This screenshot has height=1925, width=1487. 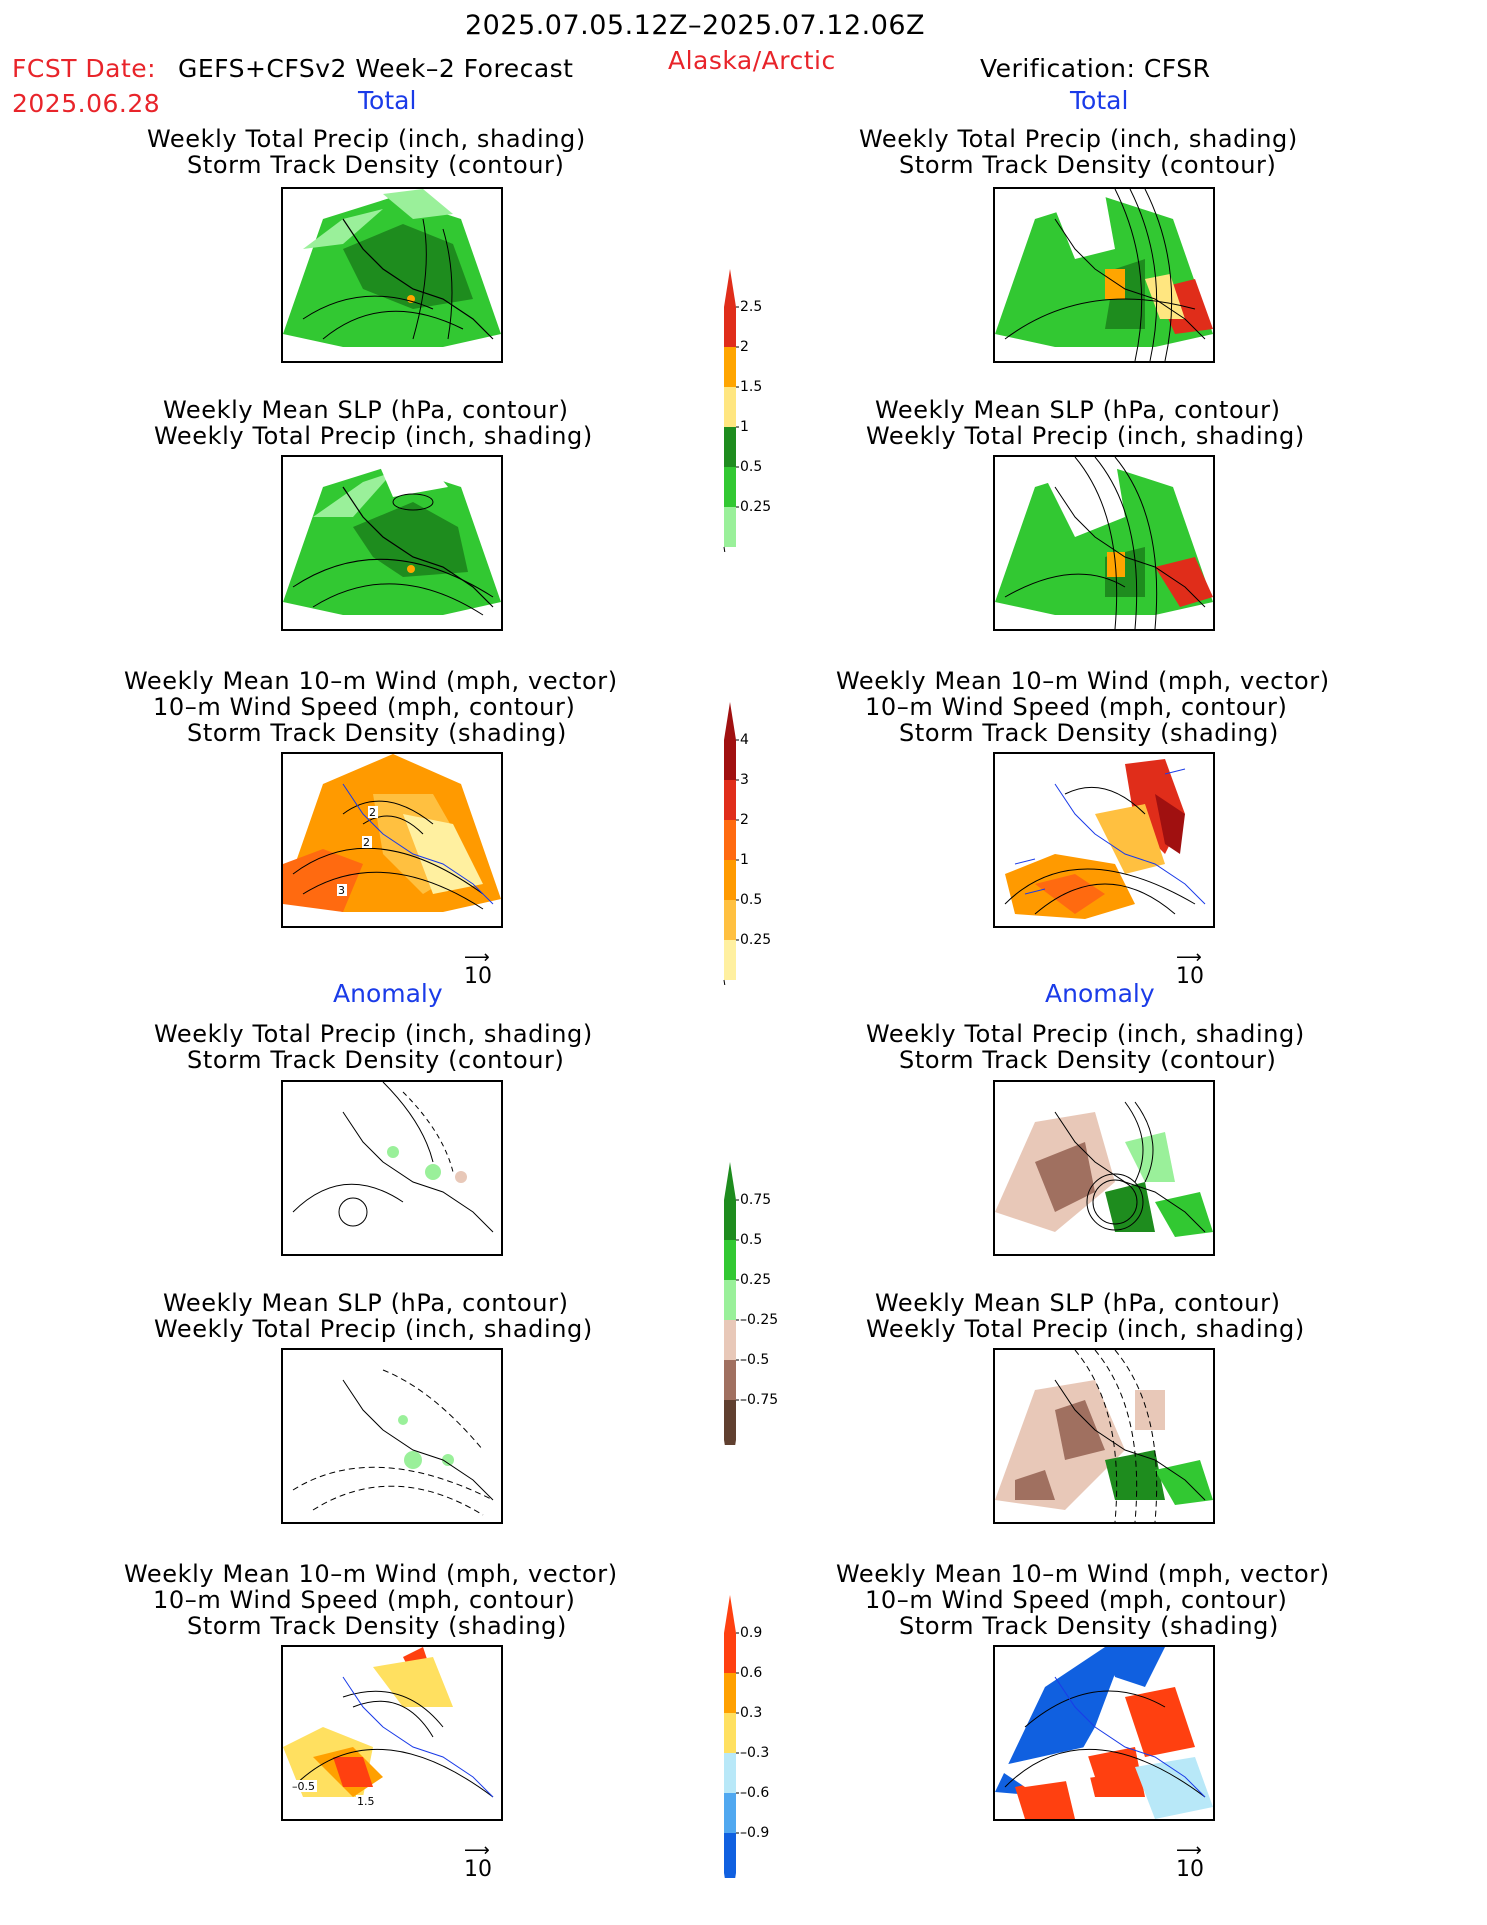 What do you see at coordinates (751, 387) in the screenshot?
I see `colorbar-tick-label: 1.5` at bounding box center [751, 387].